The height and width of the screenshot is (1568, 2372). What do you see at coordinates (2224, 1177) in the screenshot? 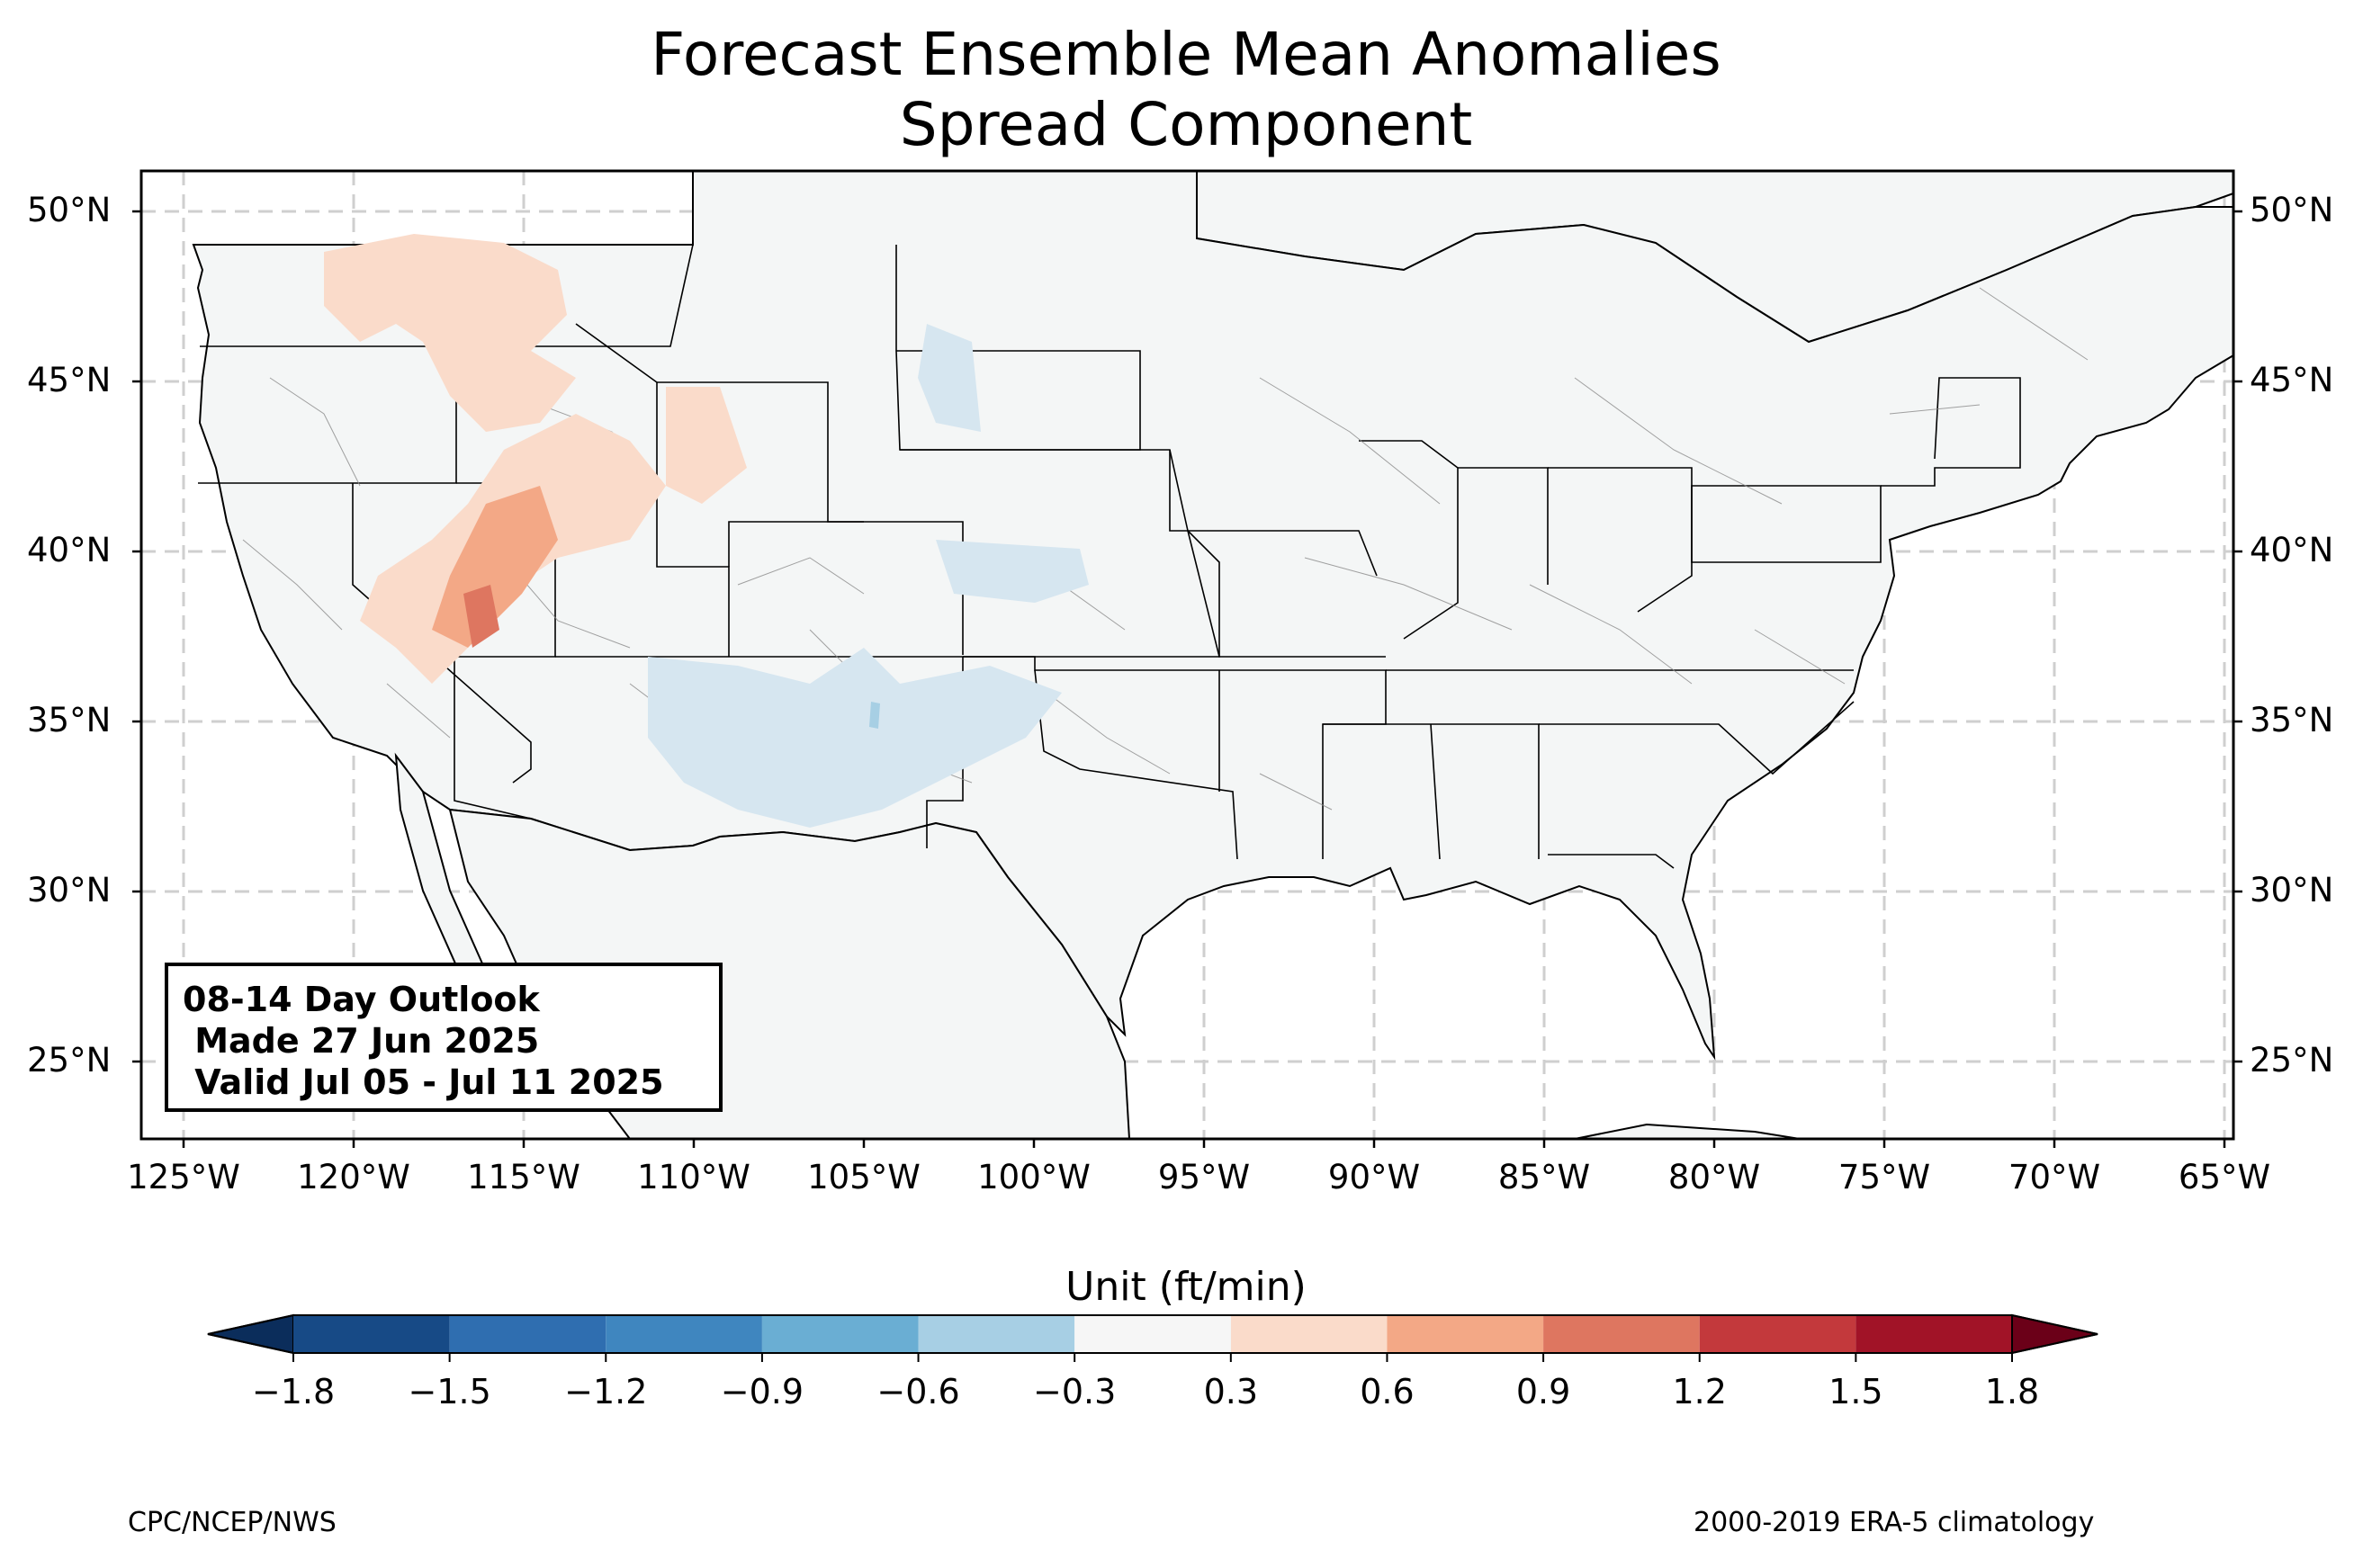
I see `lon-label: 65°W` at bounding box center [2224, 1177].